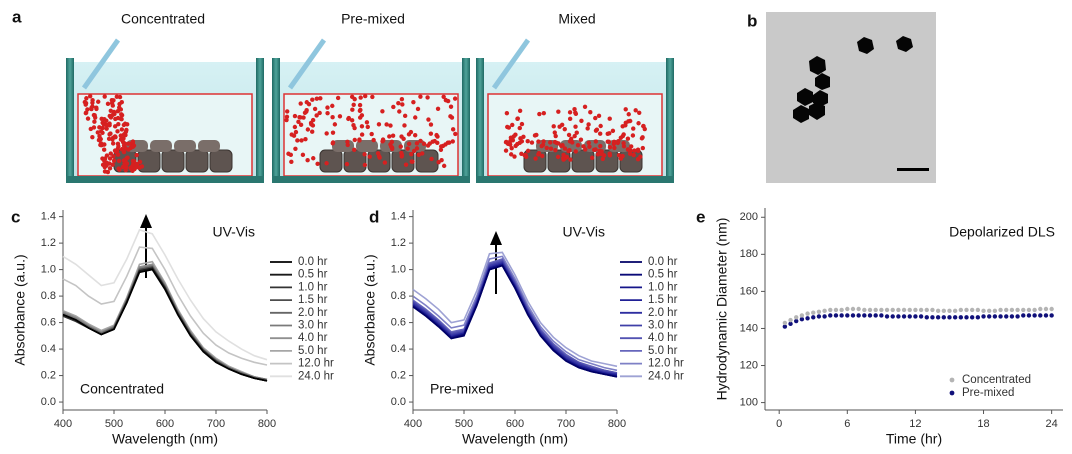  Describe the element at coordinates (952, 393) in the screenshot. I see `legend-swatch` at that location.